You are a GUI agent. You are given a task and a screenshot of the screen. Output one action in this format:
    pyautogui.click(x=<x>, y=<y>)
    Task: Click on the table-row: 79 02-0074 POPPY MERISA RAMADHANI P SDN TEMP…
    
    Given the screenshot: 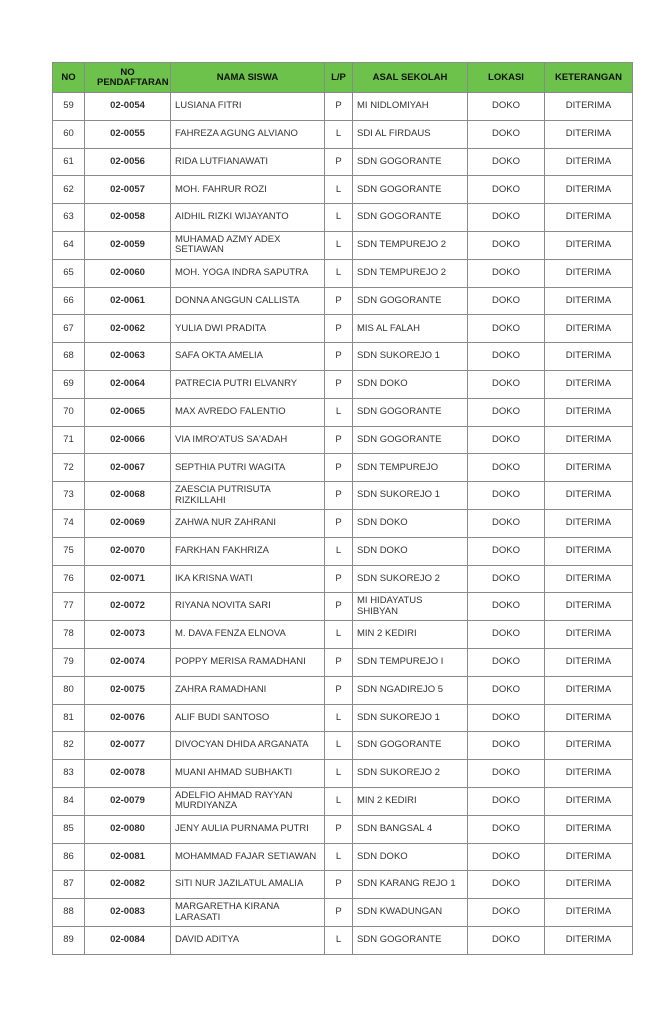 What is the action you would take?
    pyautogui.click(x=342, y=662)
    